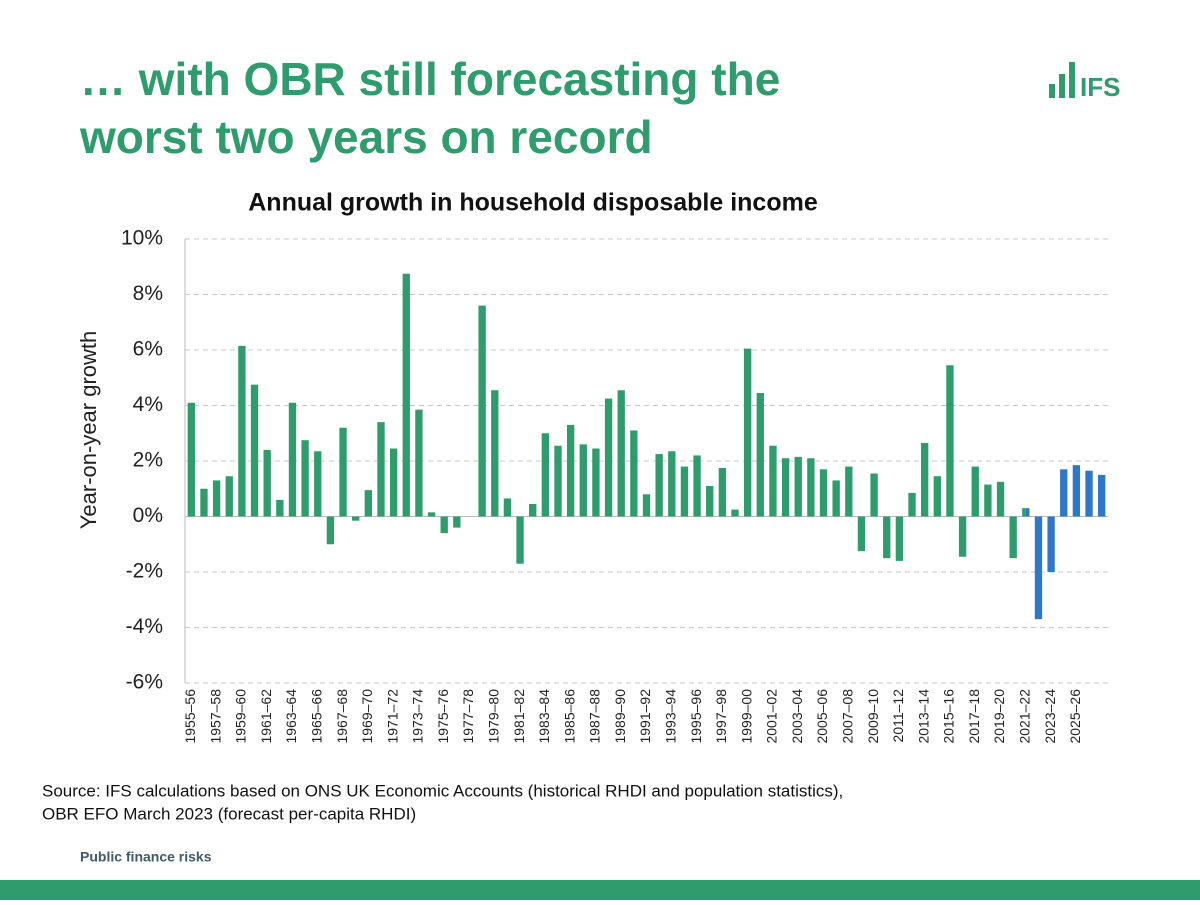 Image resolution: width=1200 pixels, height=905 pixels. Describe the element at coordinates (848, 716) in the screenshot. I see `x-tick-label: 2007–08` at that location.